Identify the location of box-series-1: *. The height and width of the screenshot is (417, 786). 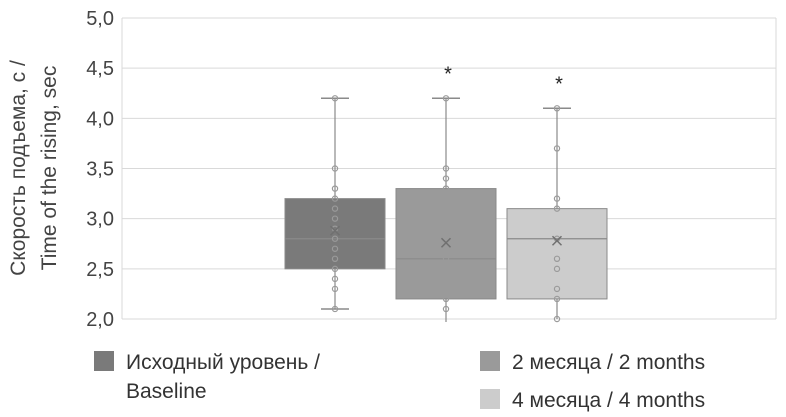
(446, 193).